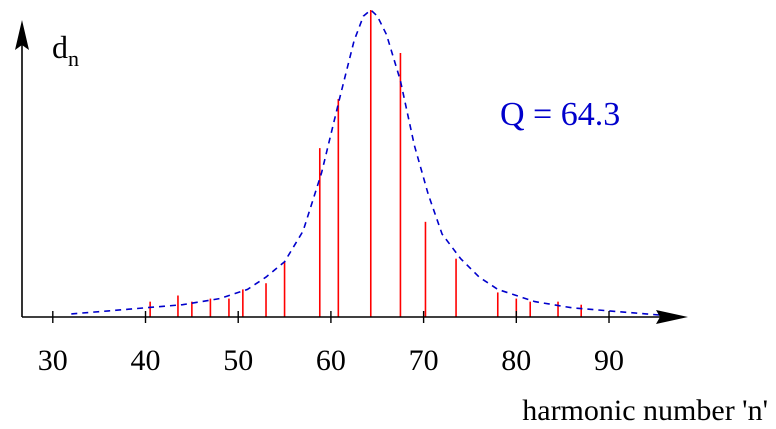 This screenshot has height=429, width=776. What do you see at coordinates (516, 360) in the screenshot?
I see `x-tick-label: 80` at bounding box center [516, 360].